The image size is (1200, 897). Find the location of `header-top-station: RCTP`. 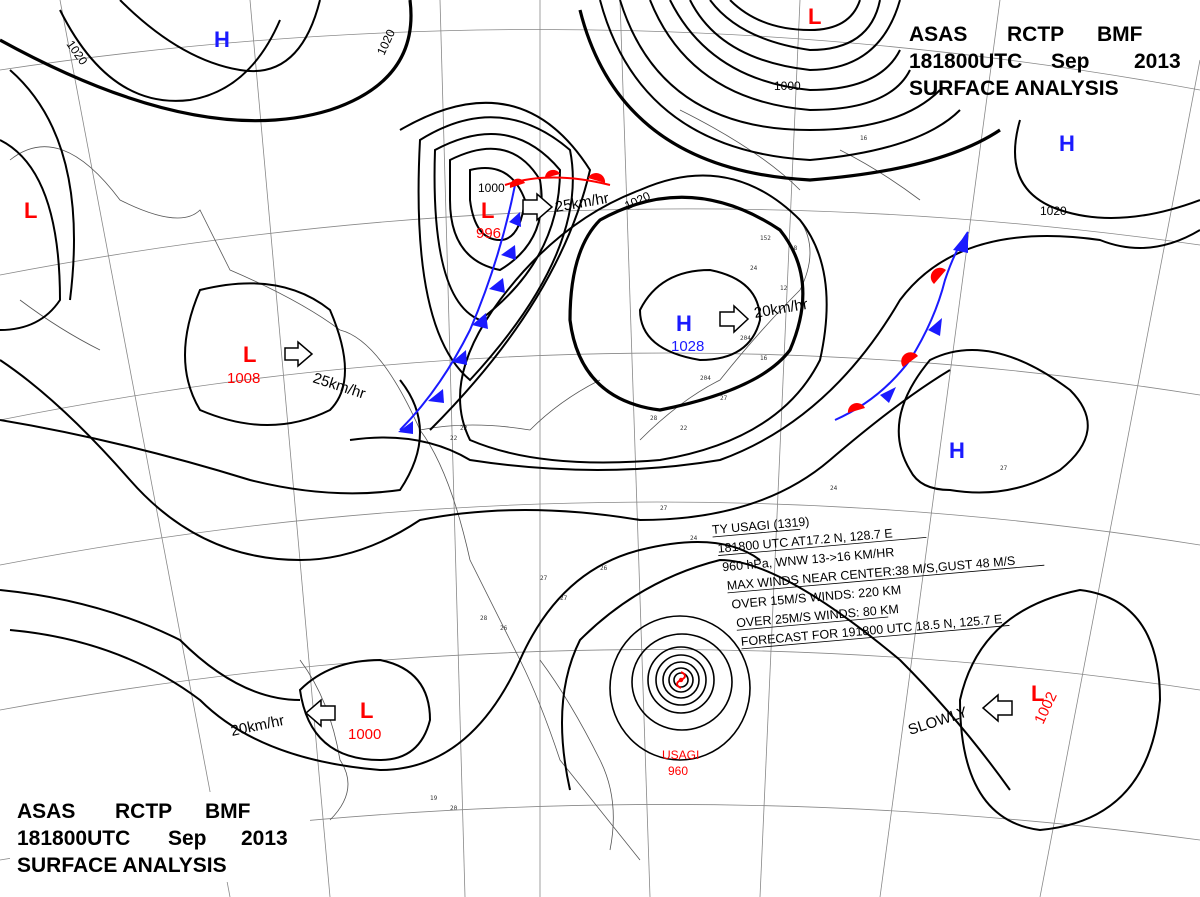

header-top-station: RCTP is located at coordinates (1035, 34).